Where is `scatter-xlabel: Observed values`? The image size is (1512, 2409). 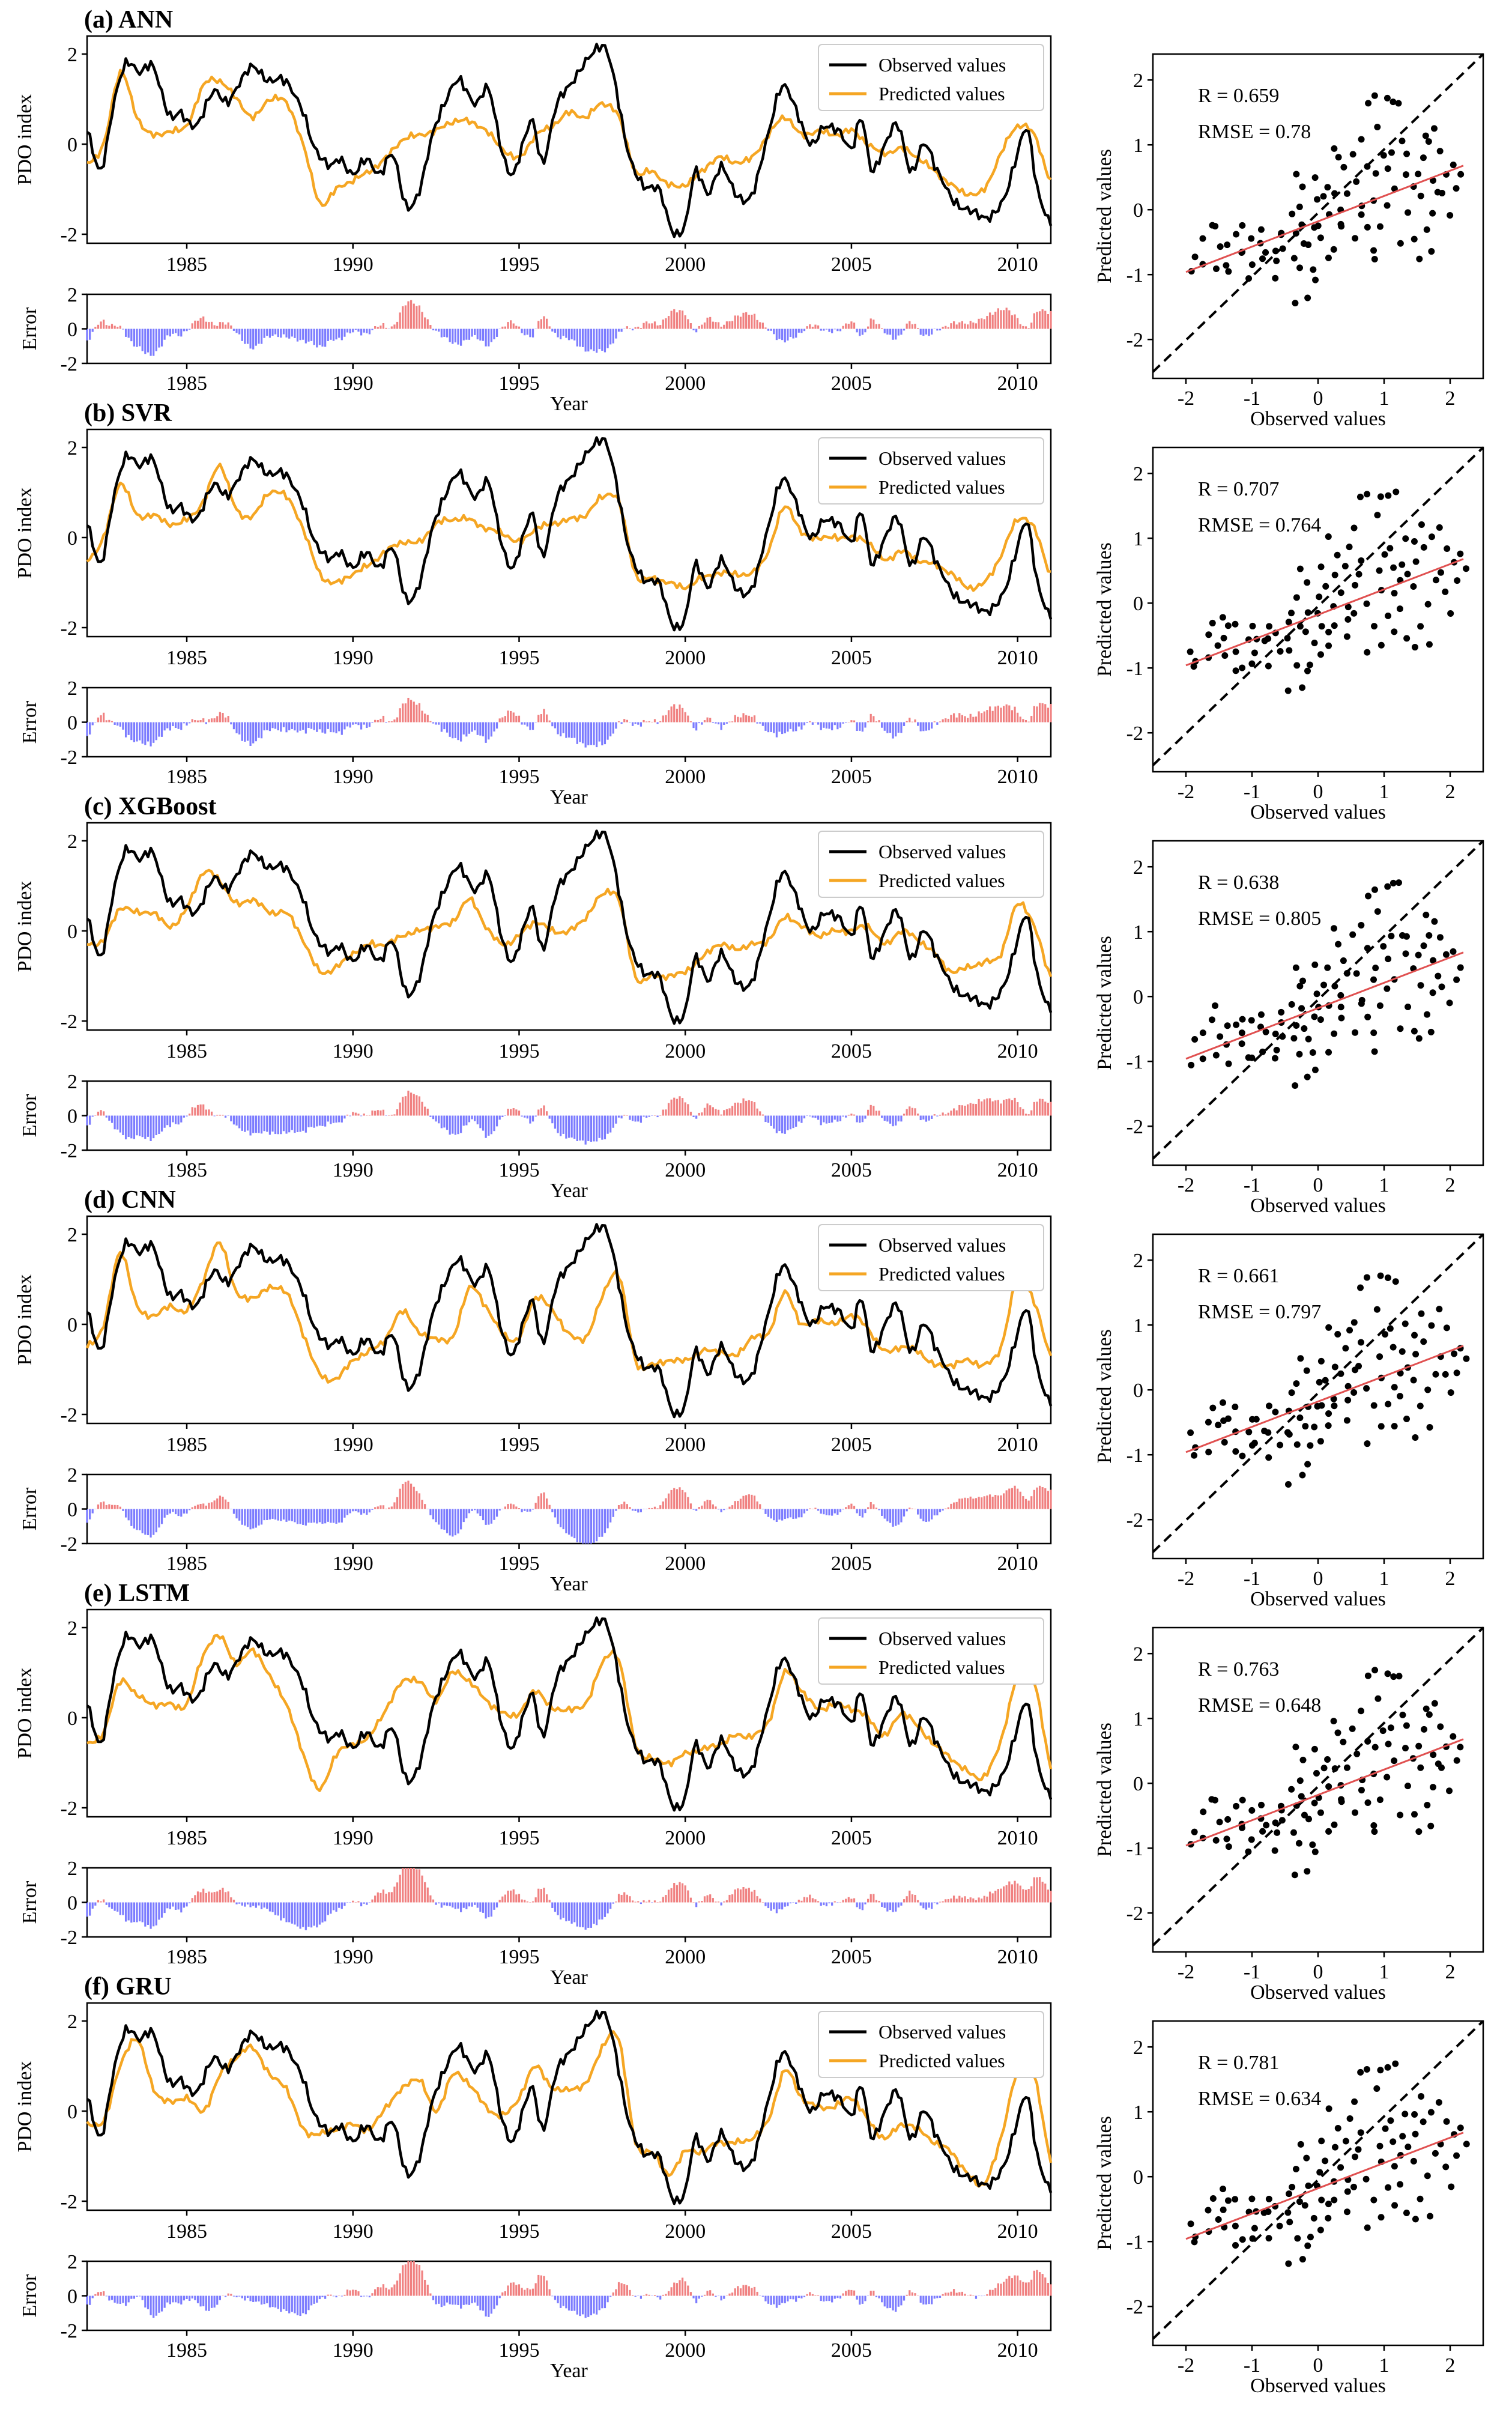 scatter-xlabel: Observed values is located at coordinates (1318, 1206).